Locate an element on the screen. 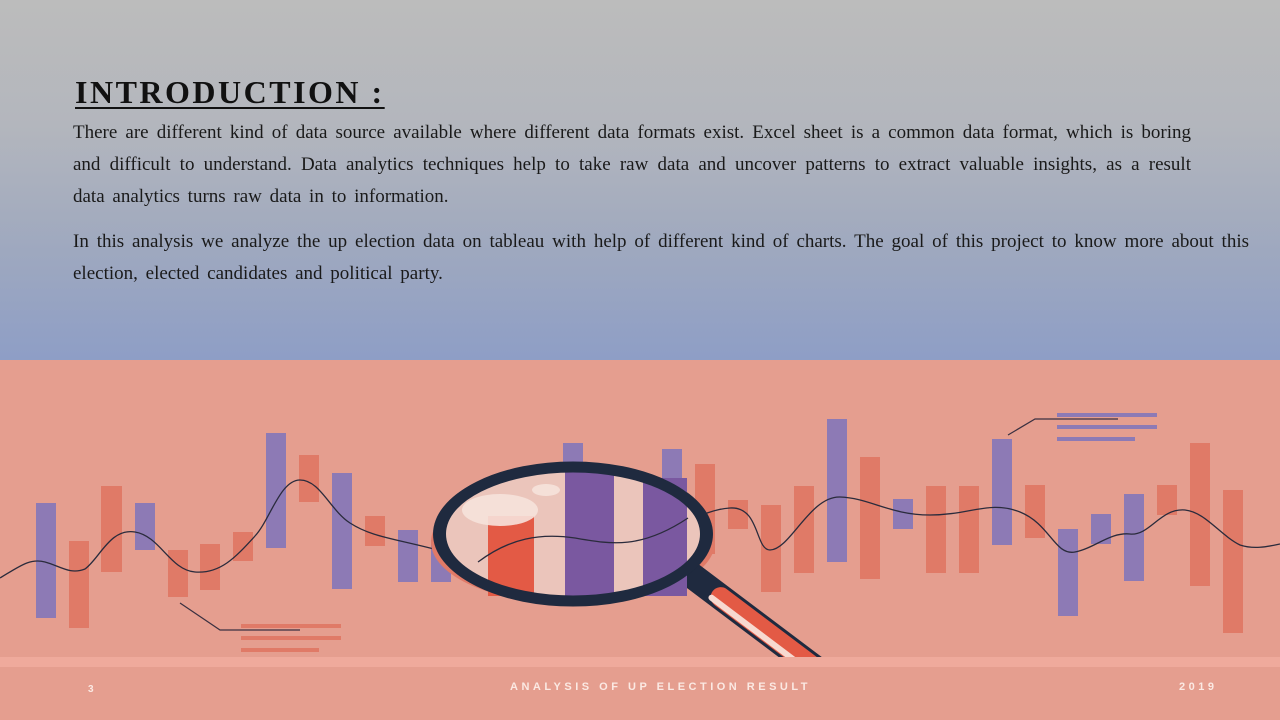 The image size is (1280, 720). footer-band is located at coordinates (640, 662).